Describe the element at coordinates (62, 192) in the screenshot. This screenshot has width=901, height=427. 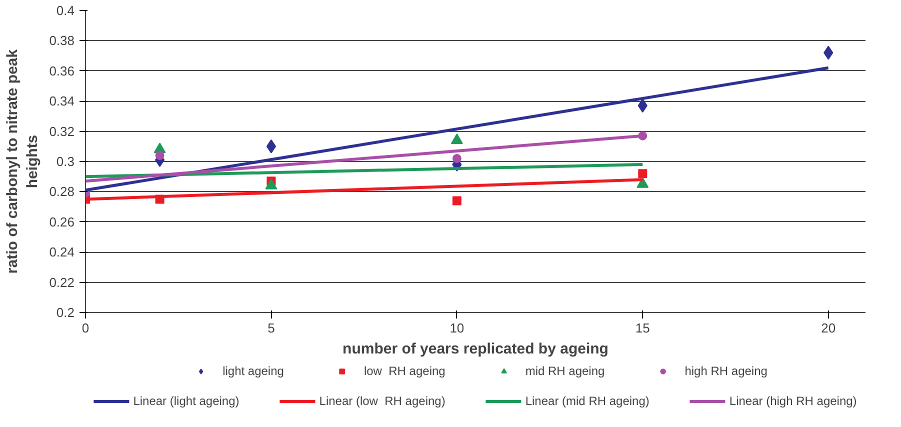
I see `y-tick-label: 0.28` at that location.